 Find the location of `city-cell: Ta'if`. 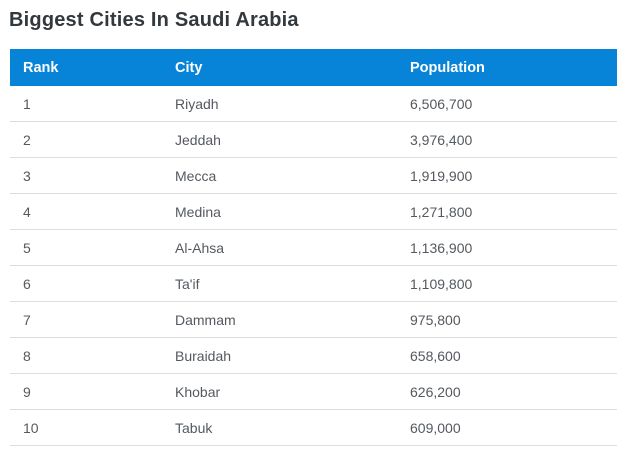

city-cell: Ta'if is located at coordinates (279, 283).